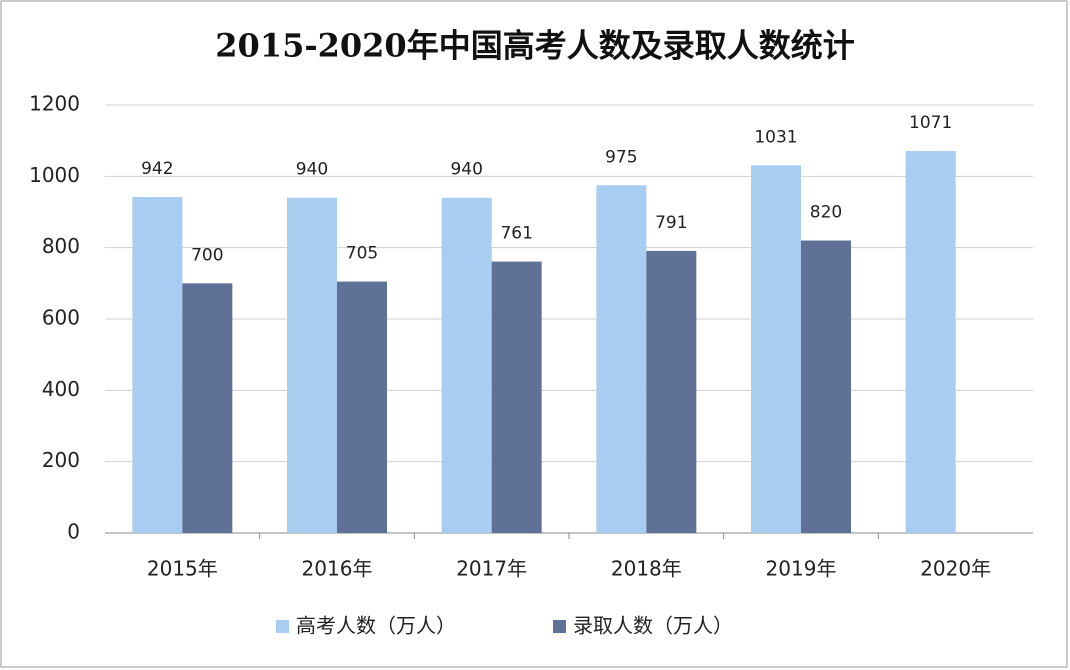 This screenshot has height=670, width=1070. What do you see at coordinates (61, 460) in the screenshot?
I see `y-tick-label: 200` at bounding box center [61, 460].